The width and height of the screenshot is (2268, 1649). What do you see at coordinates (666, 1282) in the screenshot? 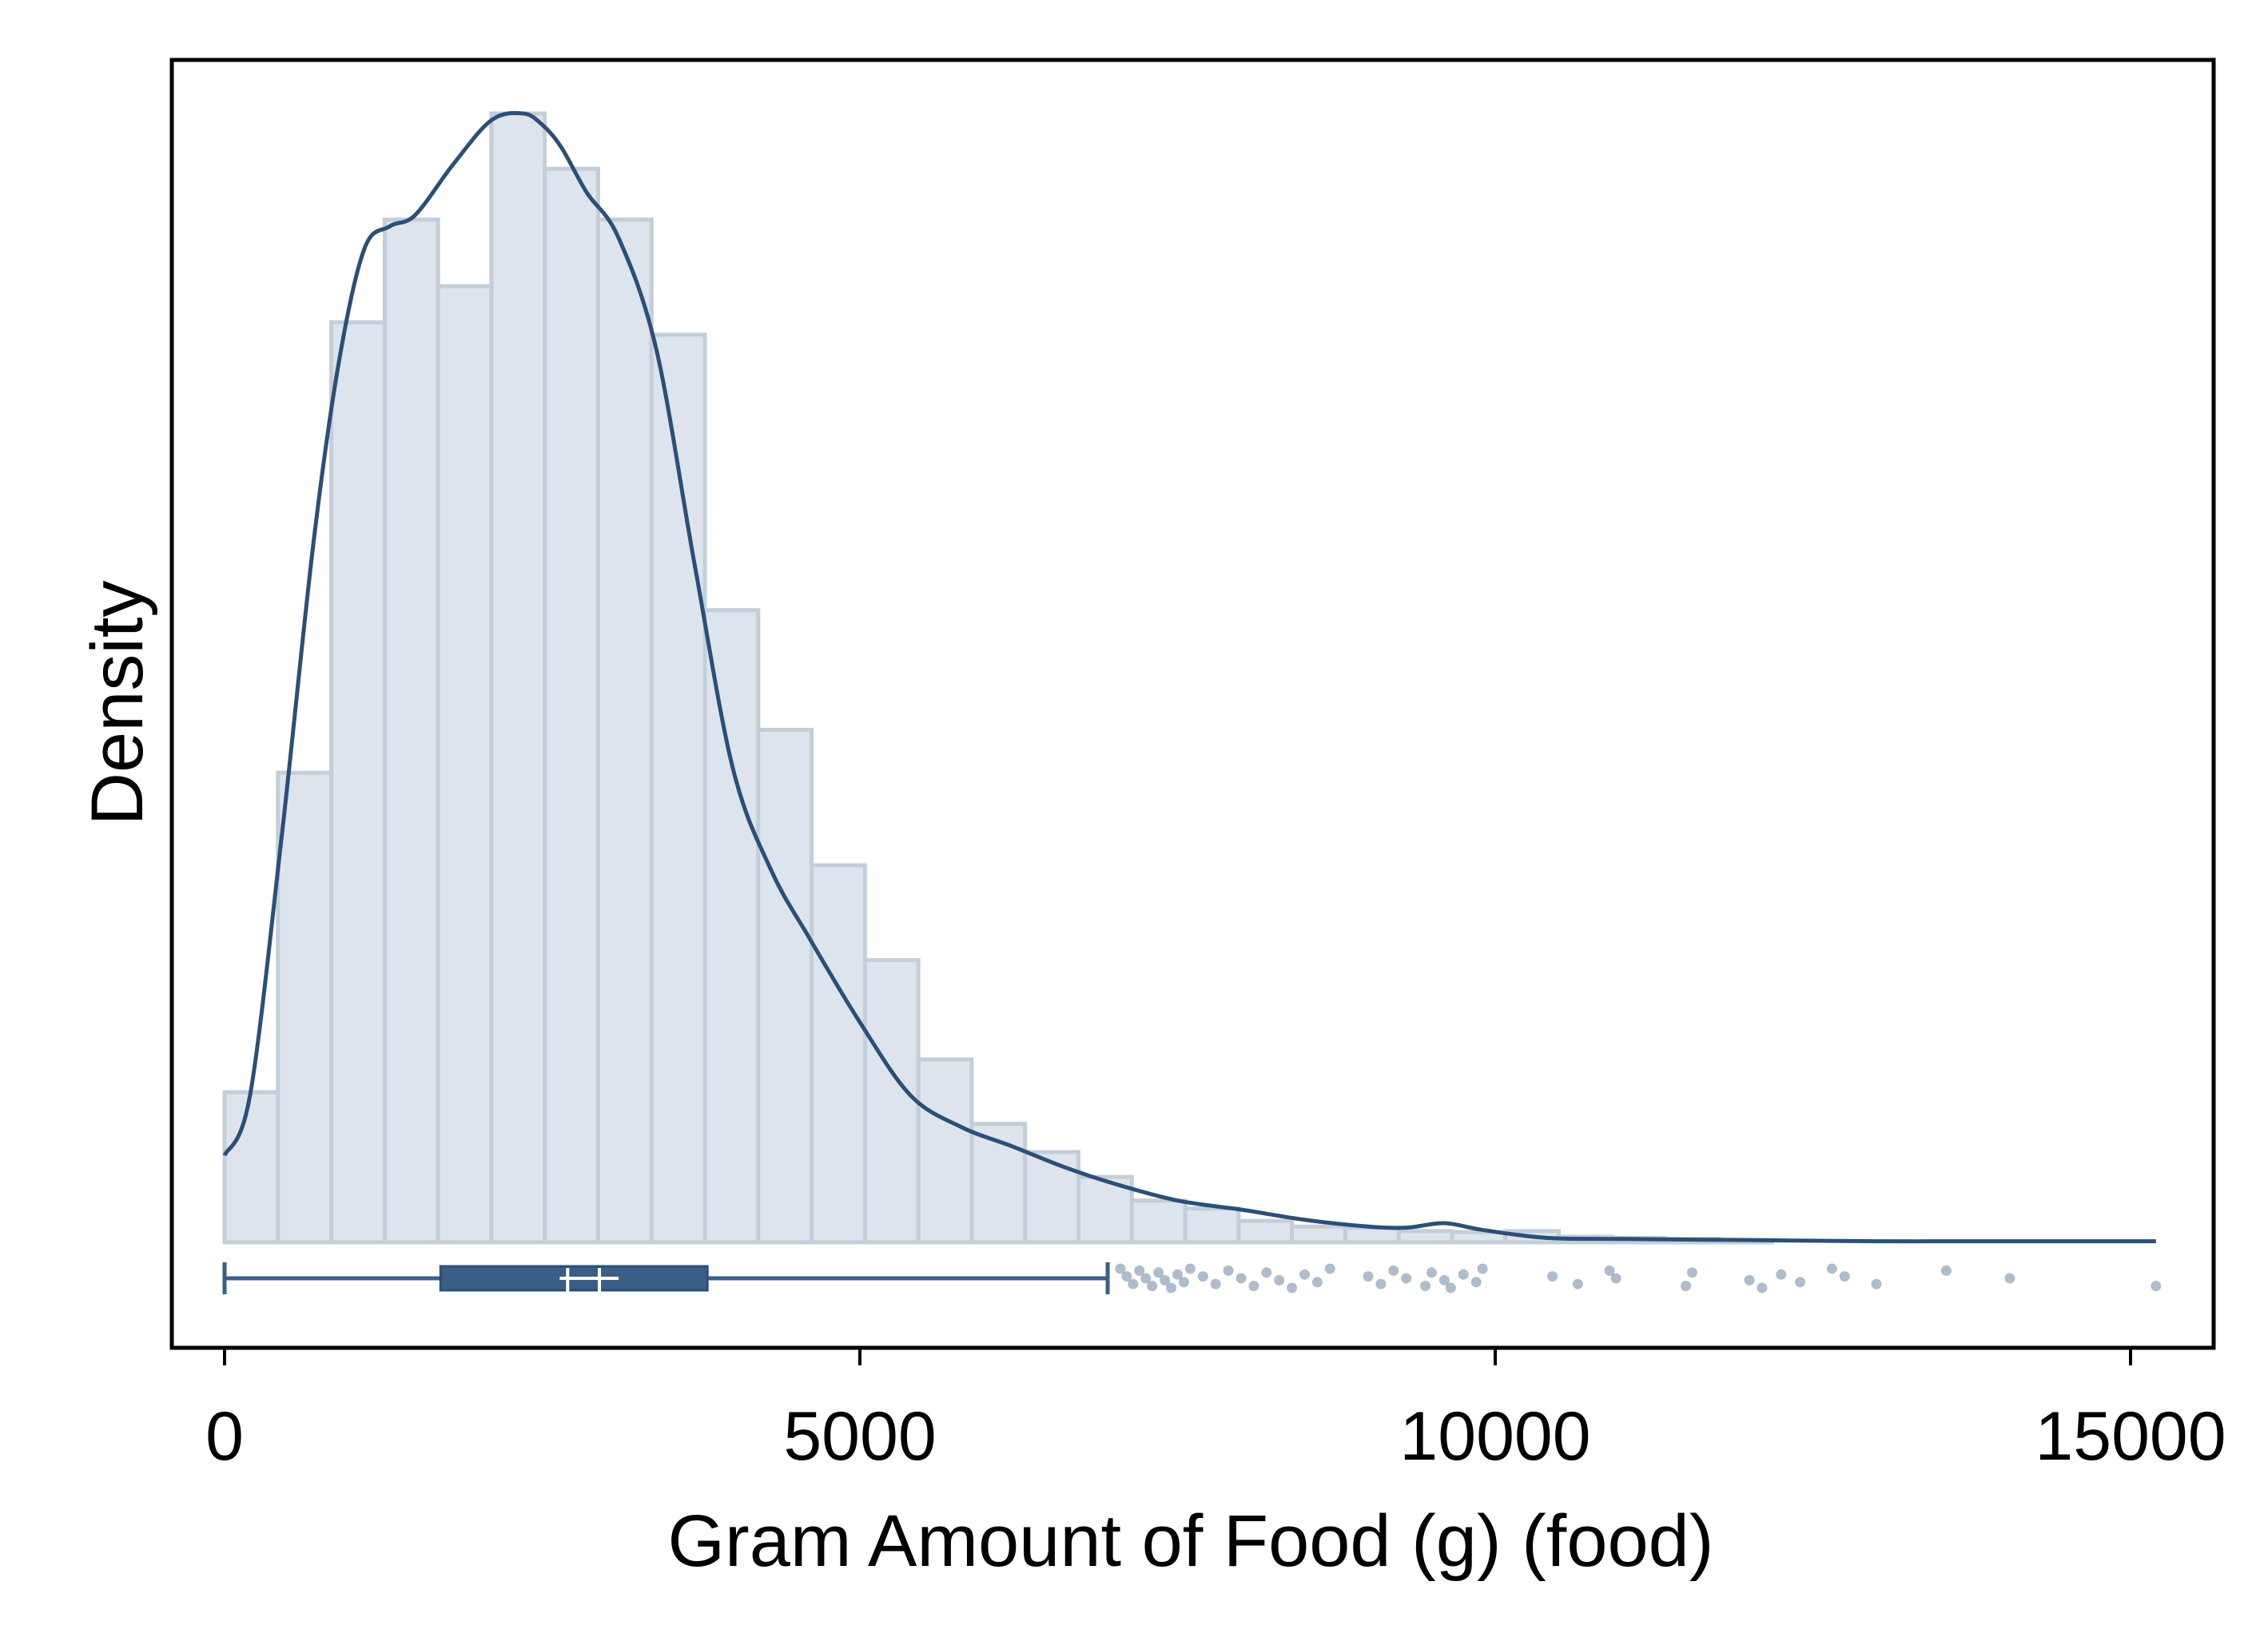
I see `boxplot` at bounding box center [666, 1282].